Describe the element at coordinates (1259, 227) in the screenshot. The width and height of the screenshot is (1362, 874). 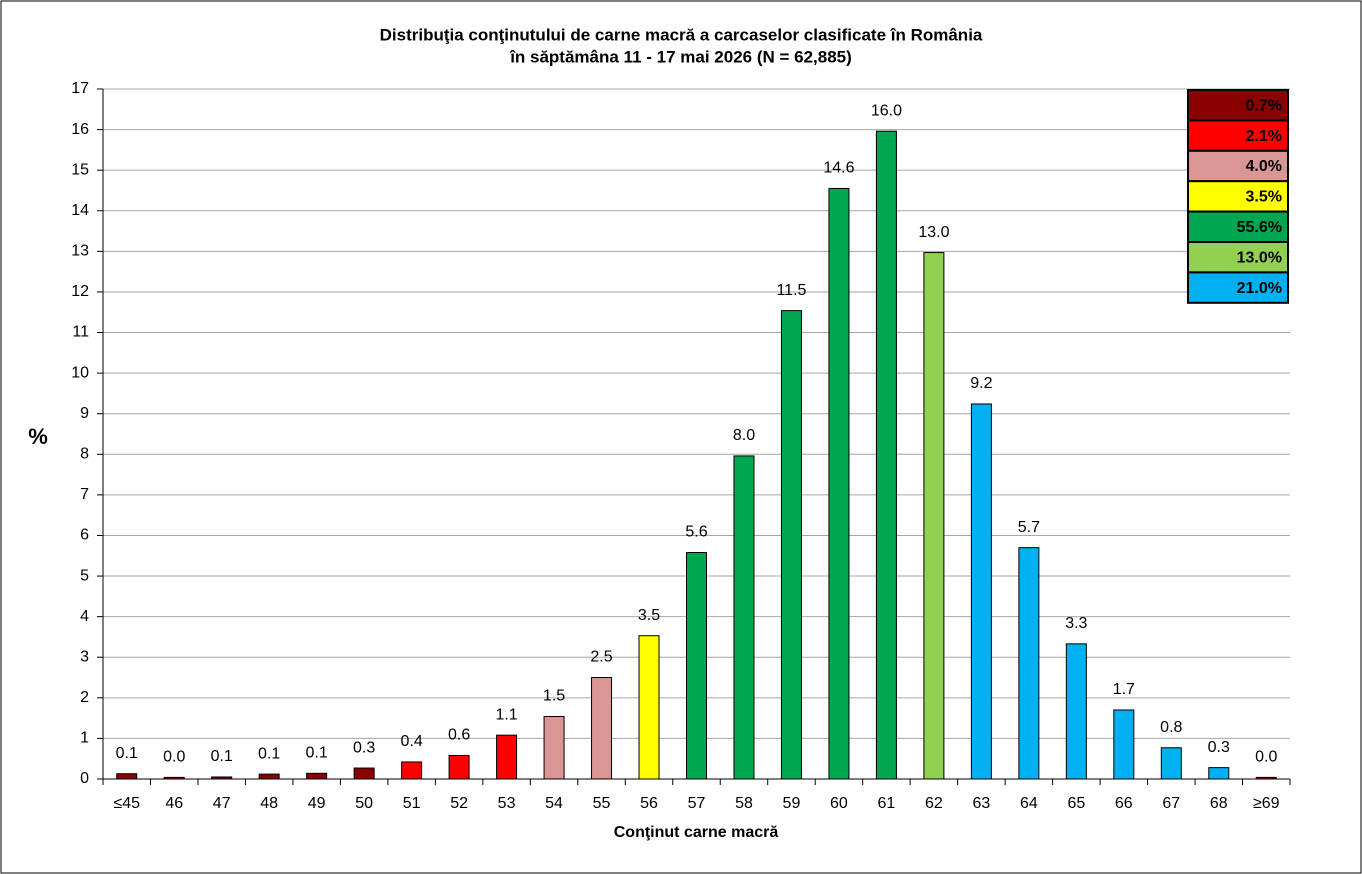
I see `class-total-label: 55.6%` at that location.